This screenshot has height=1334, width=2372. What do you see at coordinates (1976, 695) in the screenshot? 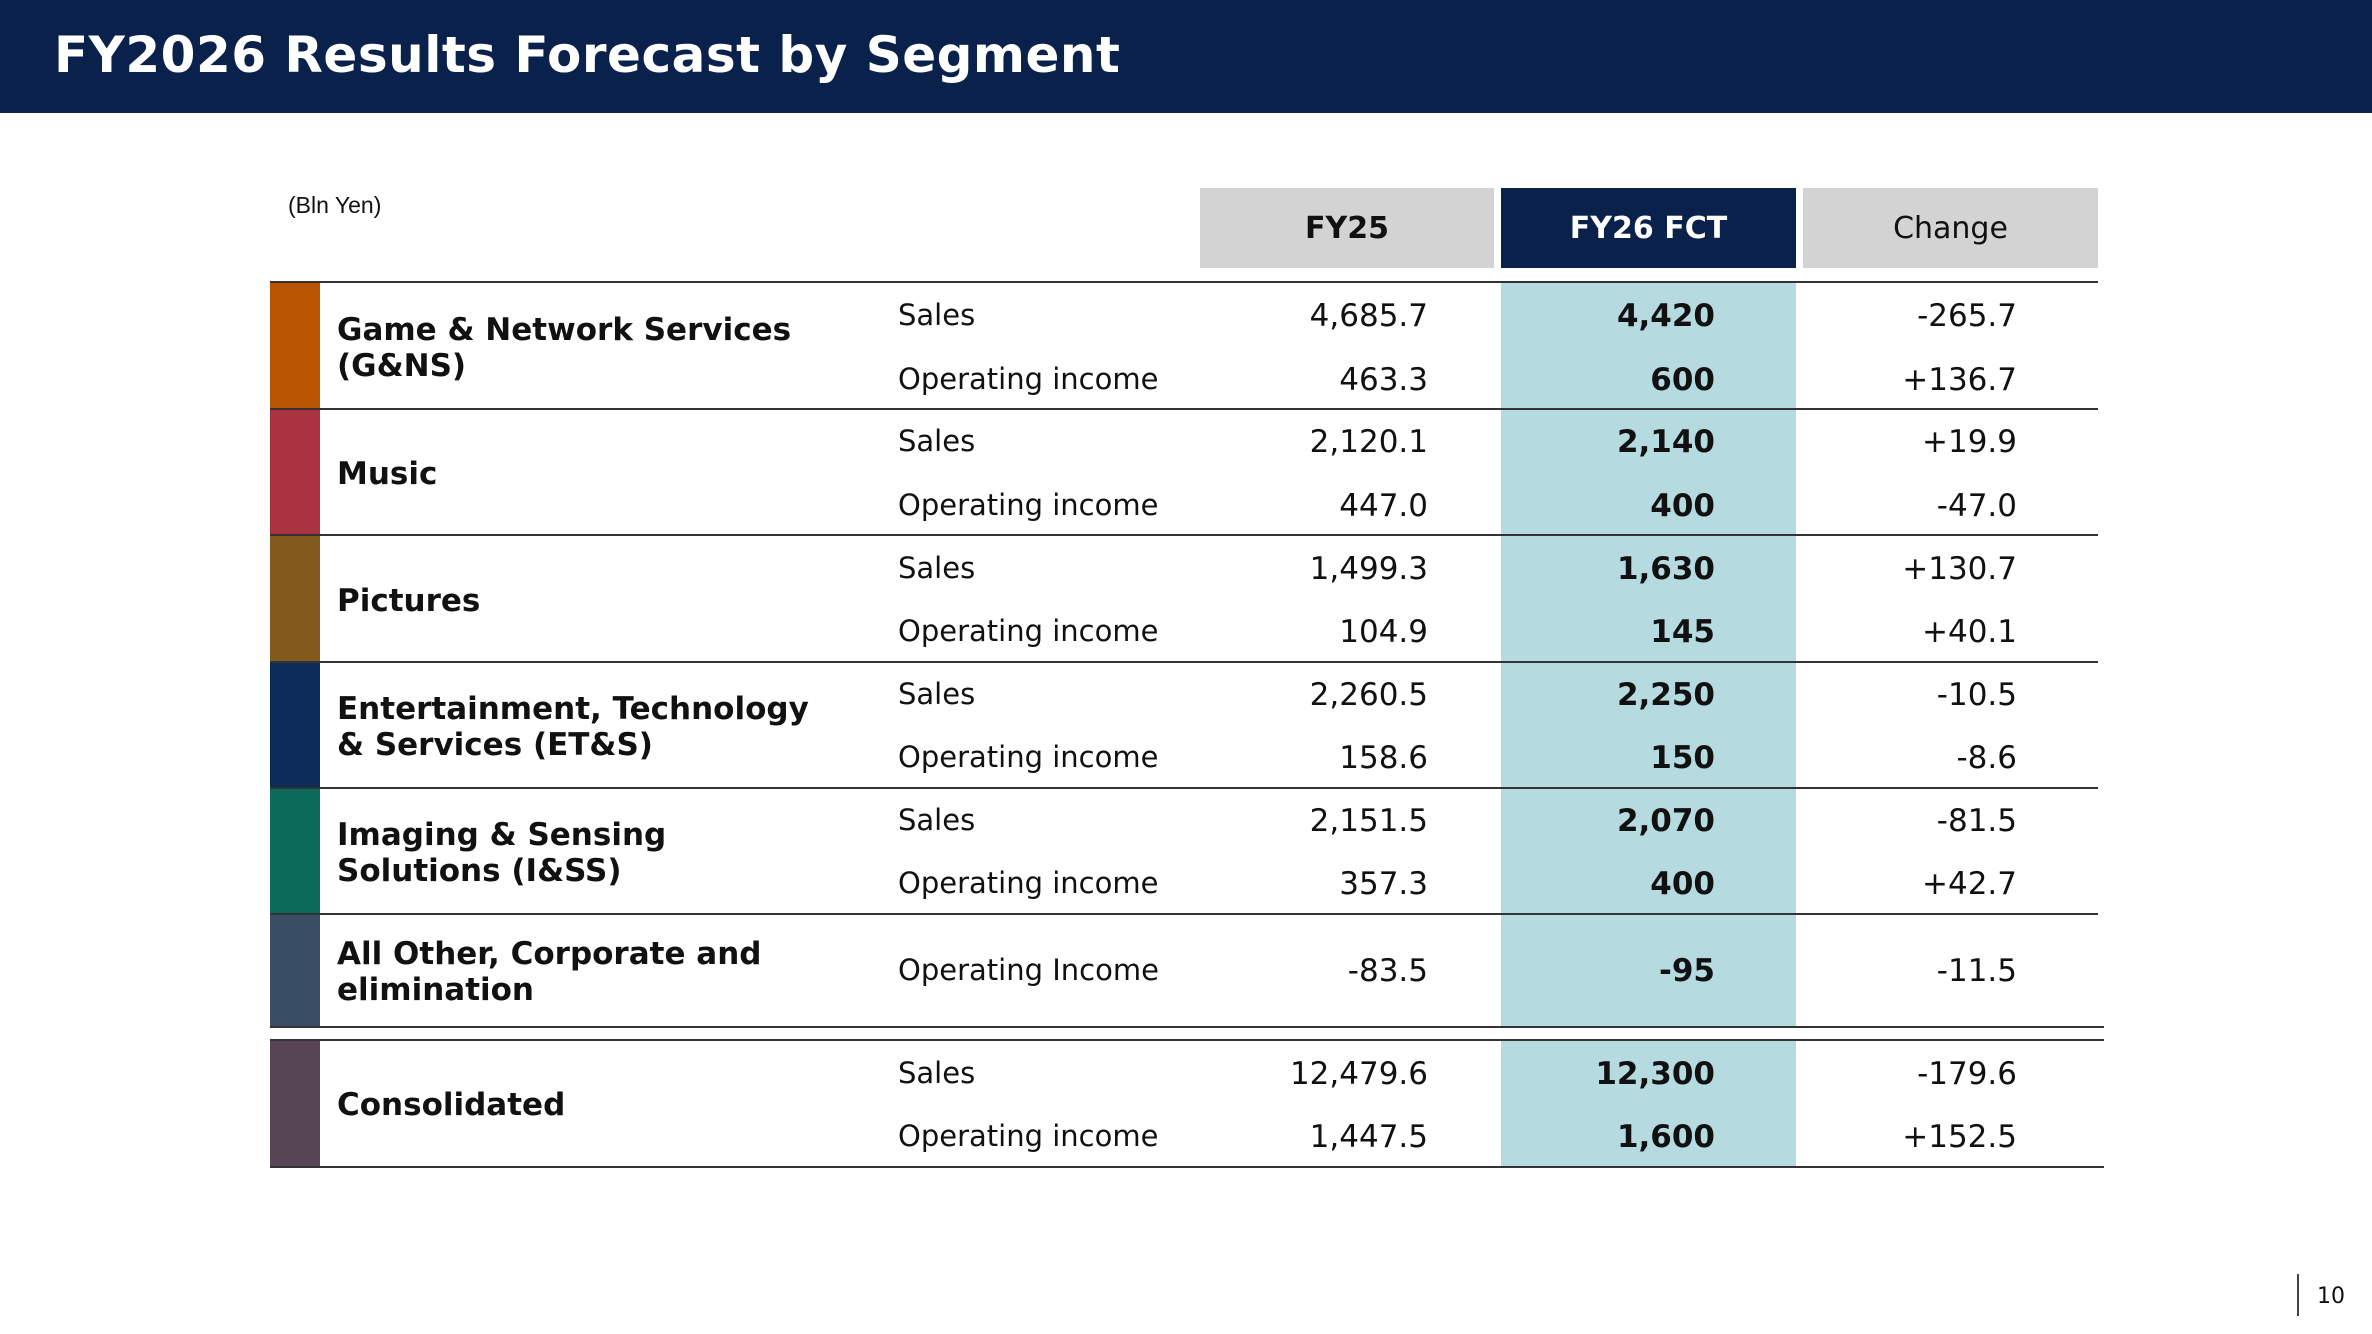
I see `change-value: -10.5` at bounding box center [1976, 695].